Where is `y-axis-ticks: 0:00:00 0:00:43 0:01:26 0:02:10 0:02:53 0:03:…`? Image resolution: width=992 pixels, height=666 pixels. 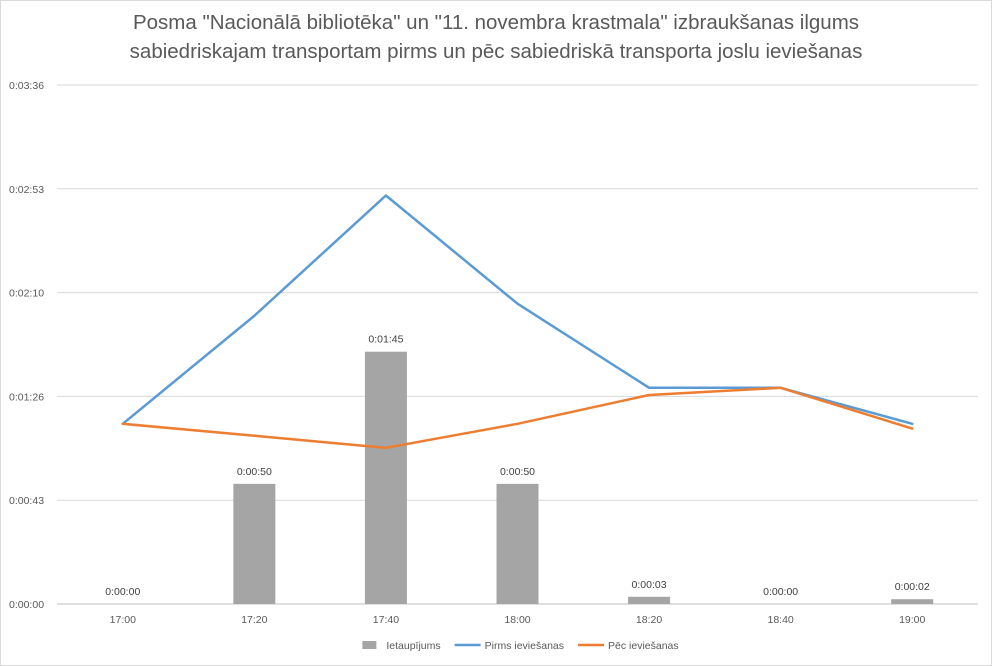
y-axis-ticks: 0:00:00 0:00:43 0:01:26 0:02:10 0:02:53 0:03:… is located at coordinates (26, 345).